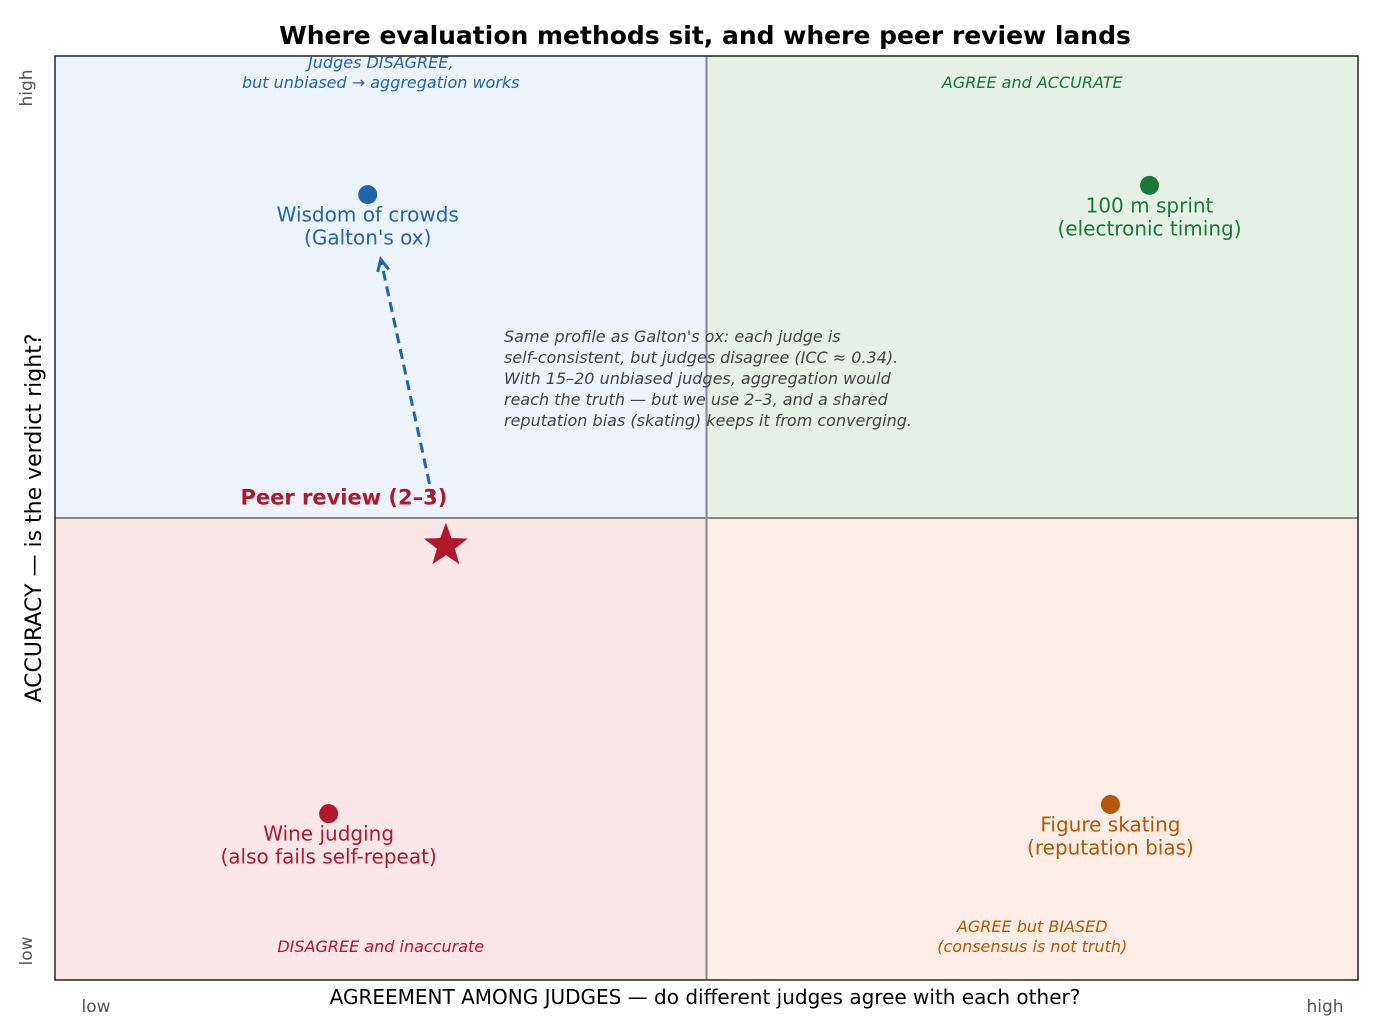 The image size is (1380, 1035). What do you see at coordinates (1032, 82) in the screenshot?
I see `quadrant-label-top-right: AGREE and ACCURATE` at bounding box center [1032, 82].